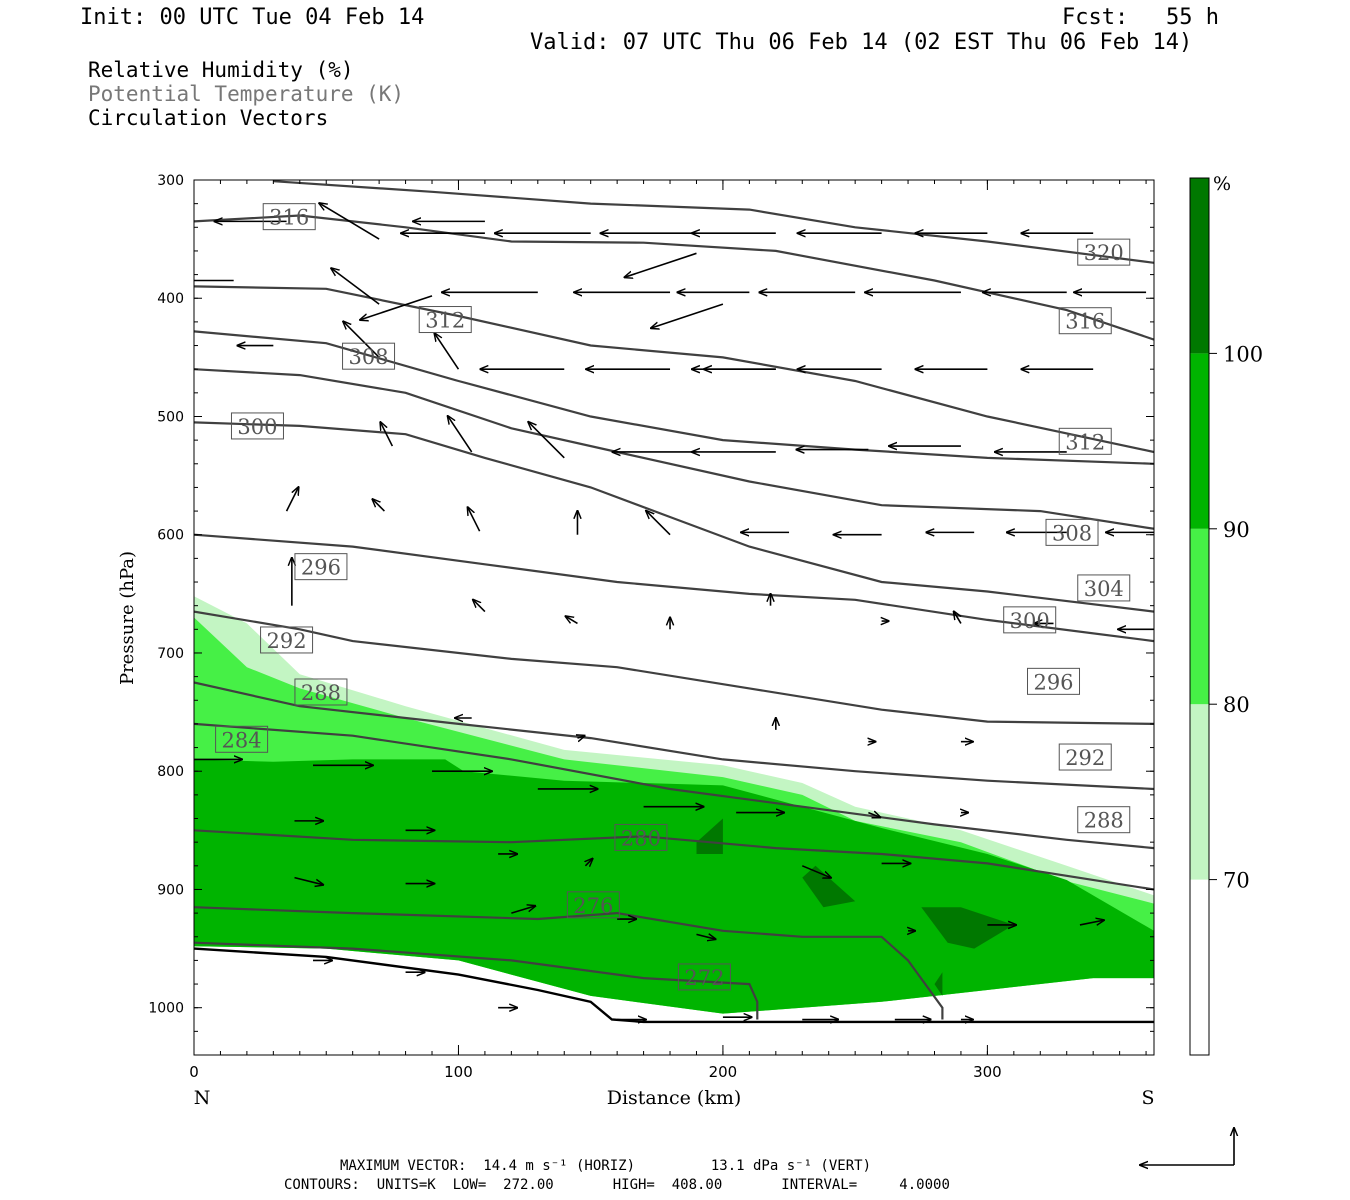  I want to click on y-axis-label: Pressure (hPa), so click(127, 618).